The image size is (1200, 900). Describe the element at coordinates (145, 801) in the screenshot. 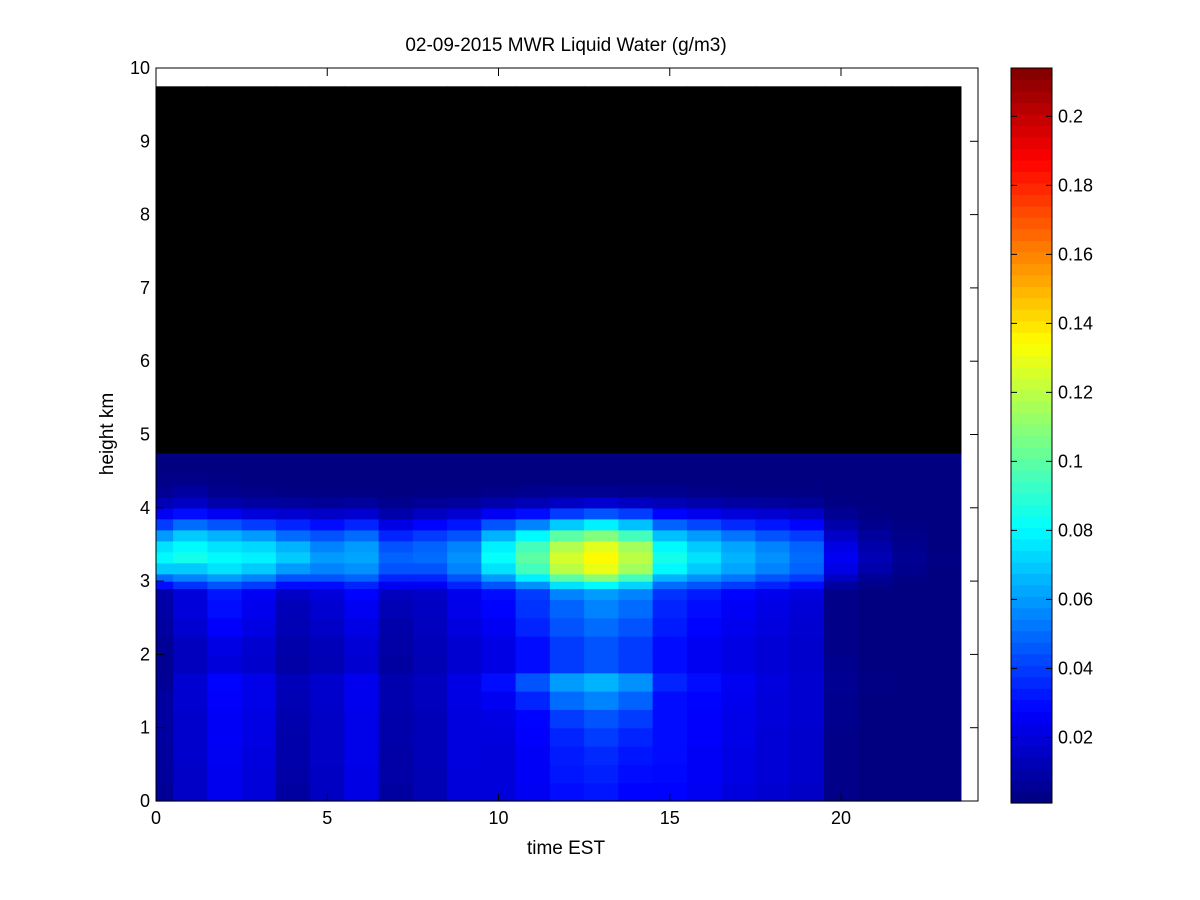

I see `y-tick-label: 0` at that location.